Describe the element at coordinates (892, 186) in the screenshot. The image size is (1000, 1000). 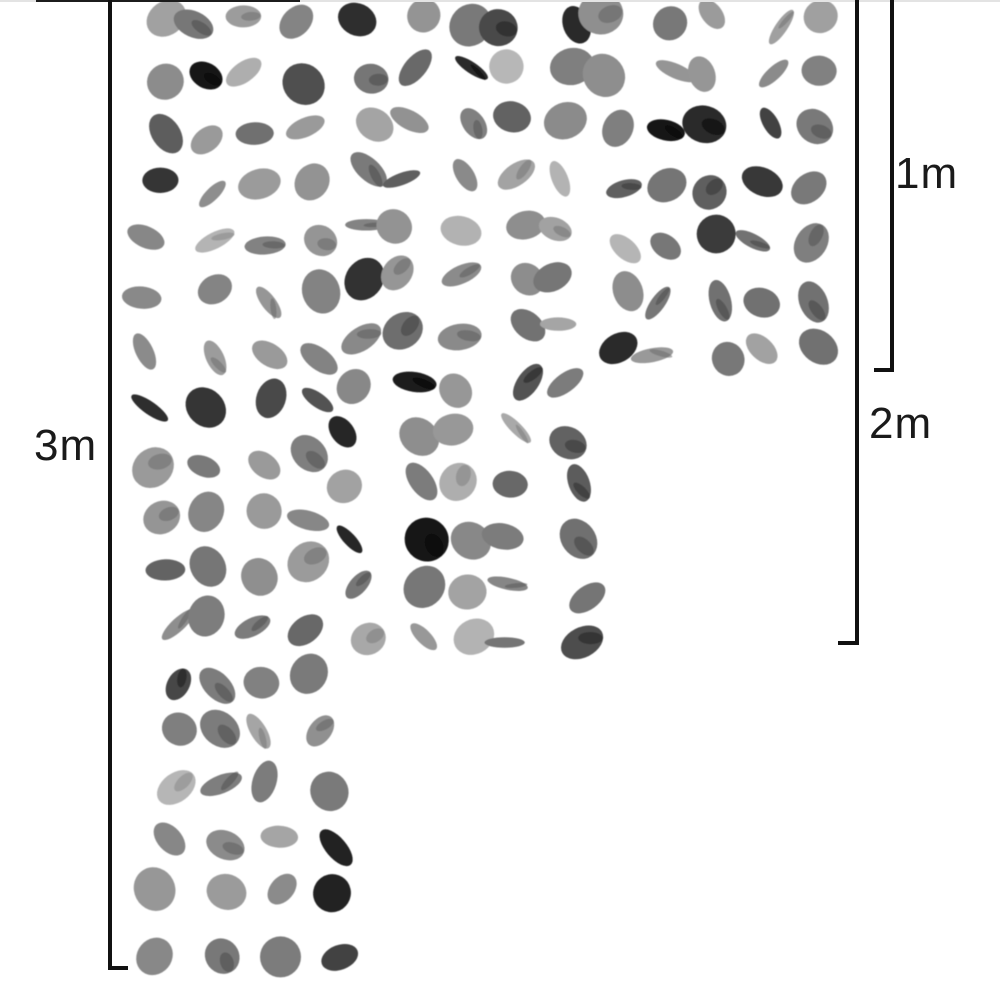
I see `bracket-1m-line` at that location.